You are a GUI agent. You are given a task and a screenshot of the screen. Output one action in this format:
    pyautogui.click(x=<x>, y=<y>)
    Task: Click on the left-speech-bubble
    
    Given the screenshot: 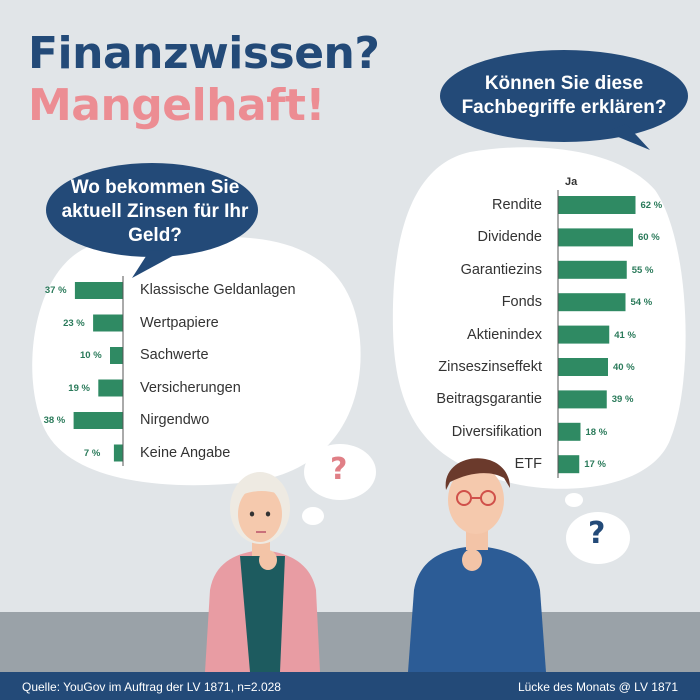 What is the action you would take?
    pyautogui.click(x=152, y=210)
    